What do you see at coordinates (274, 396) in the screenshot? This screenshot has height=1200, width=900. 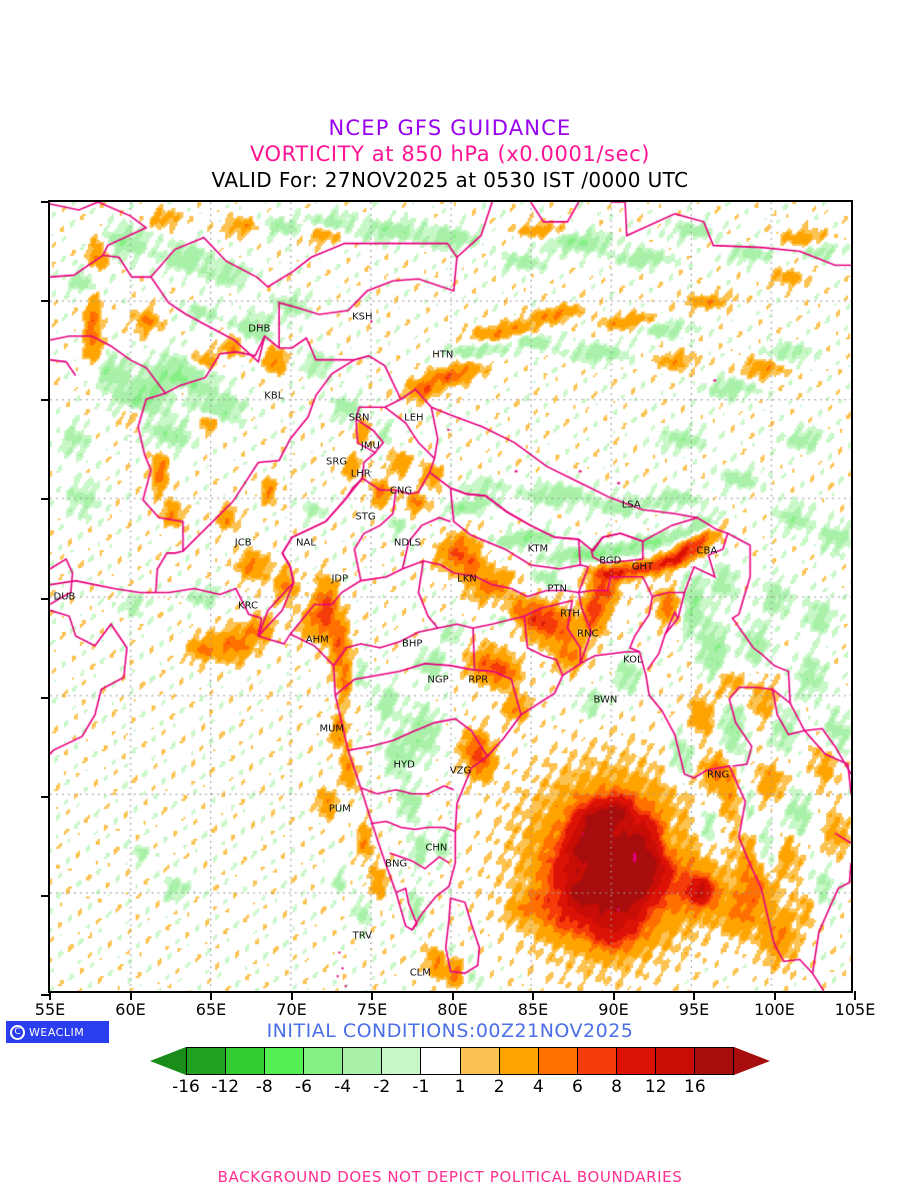 I see `city-label: KBL` at bounding box center [274, 396].